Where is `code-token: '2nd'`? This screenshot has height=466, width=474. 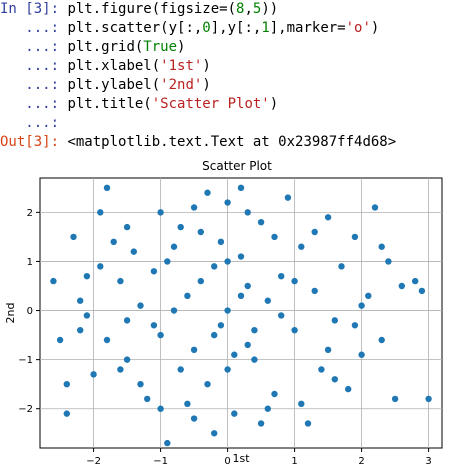 code-token: '2nd' is located at coordinates (181, 85).